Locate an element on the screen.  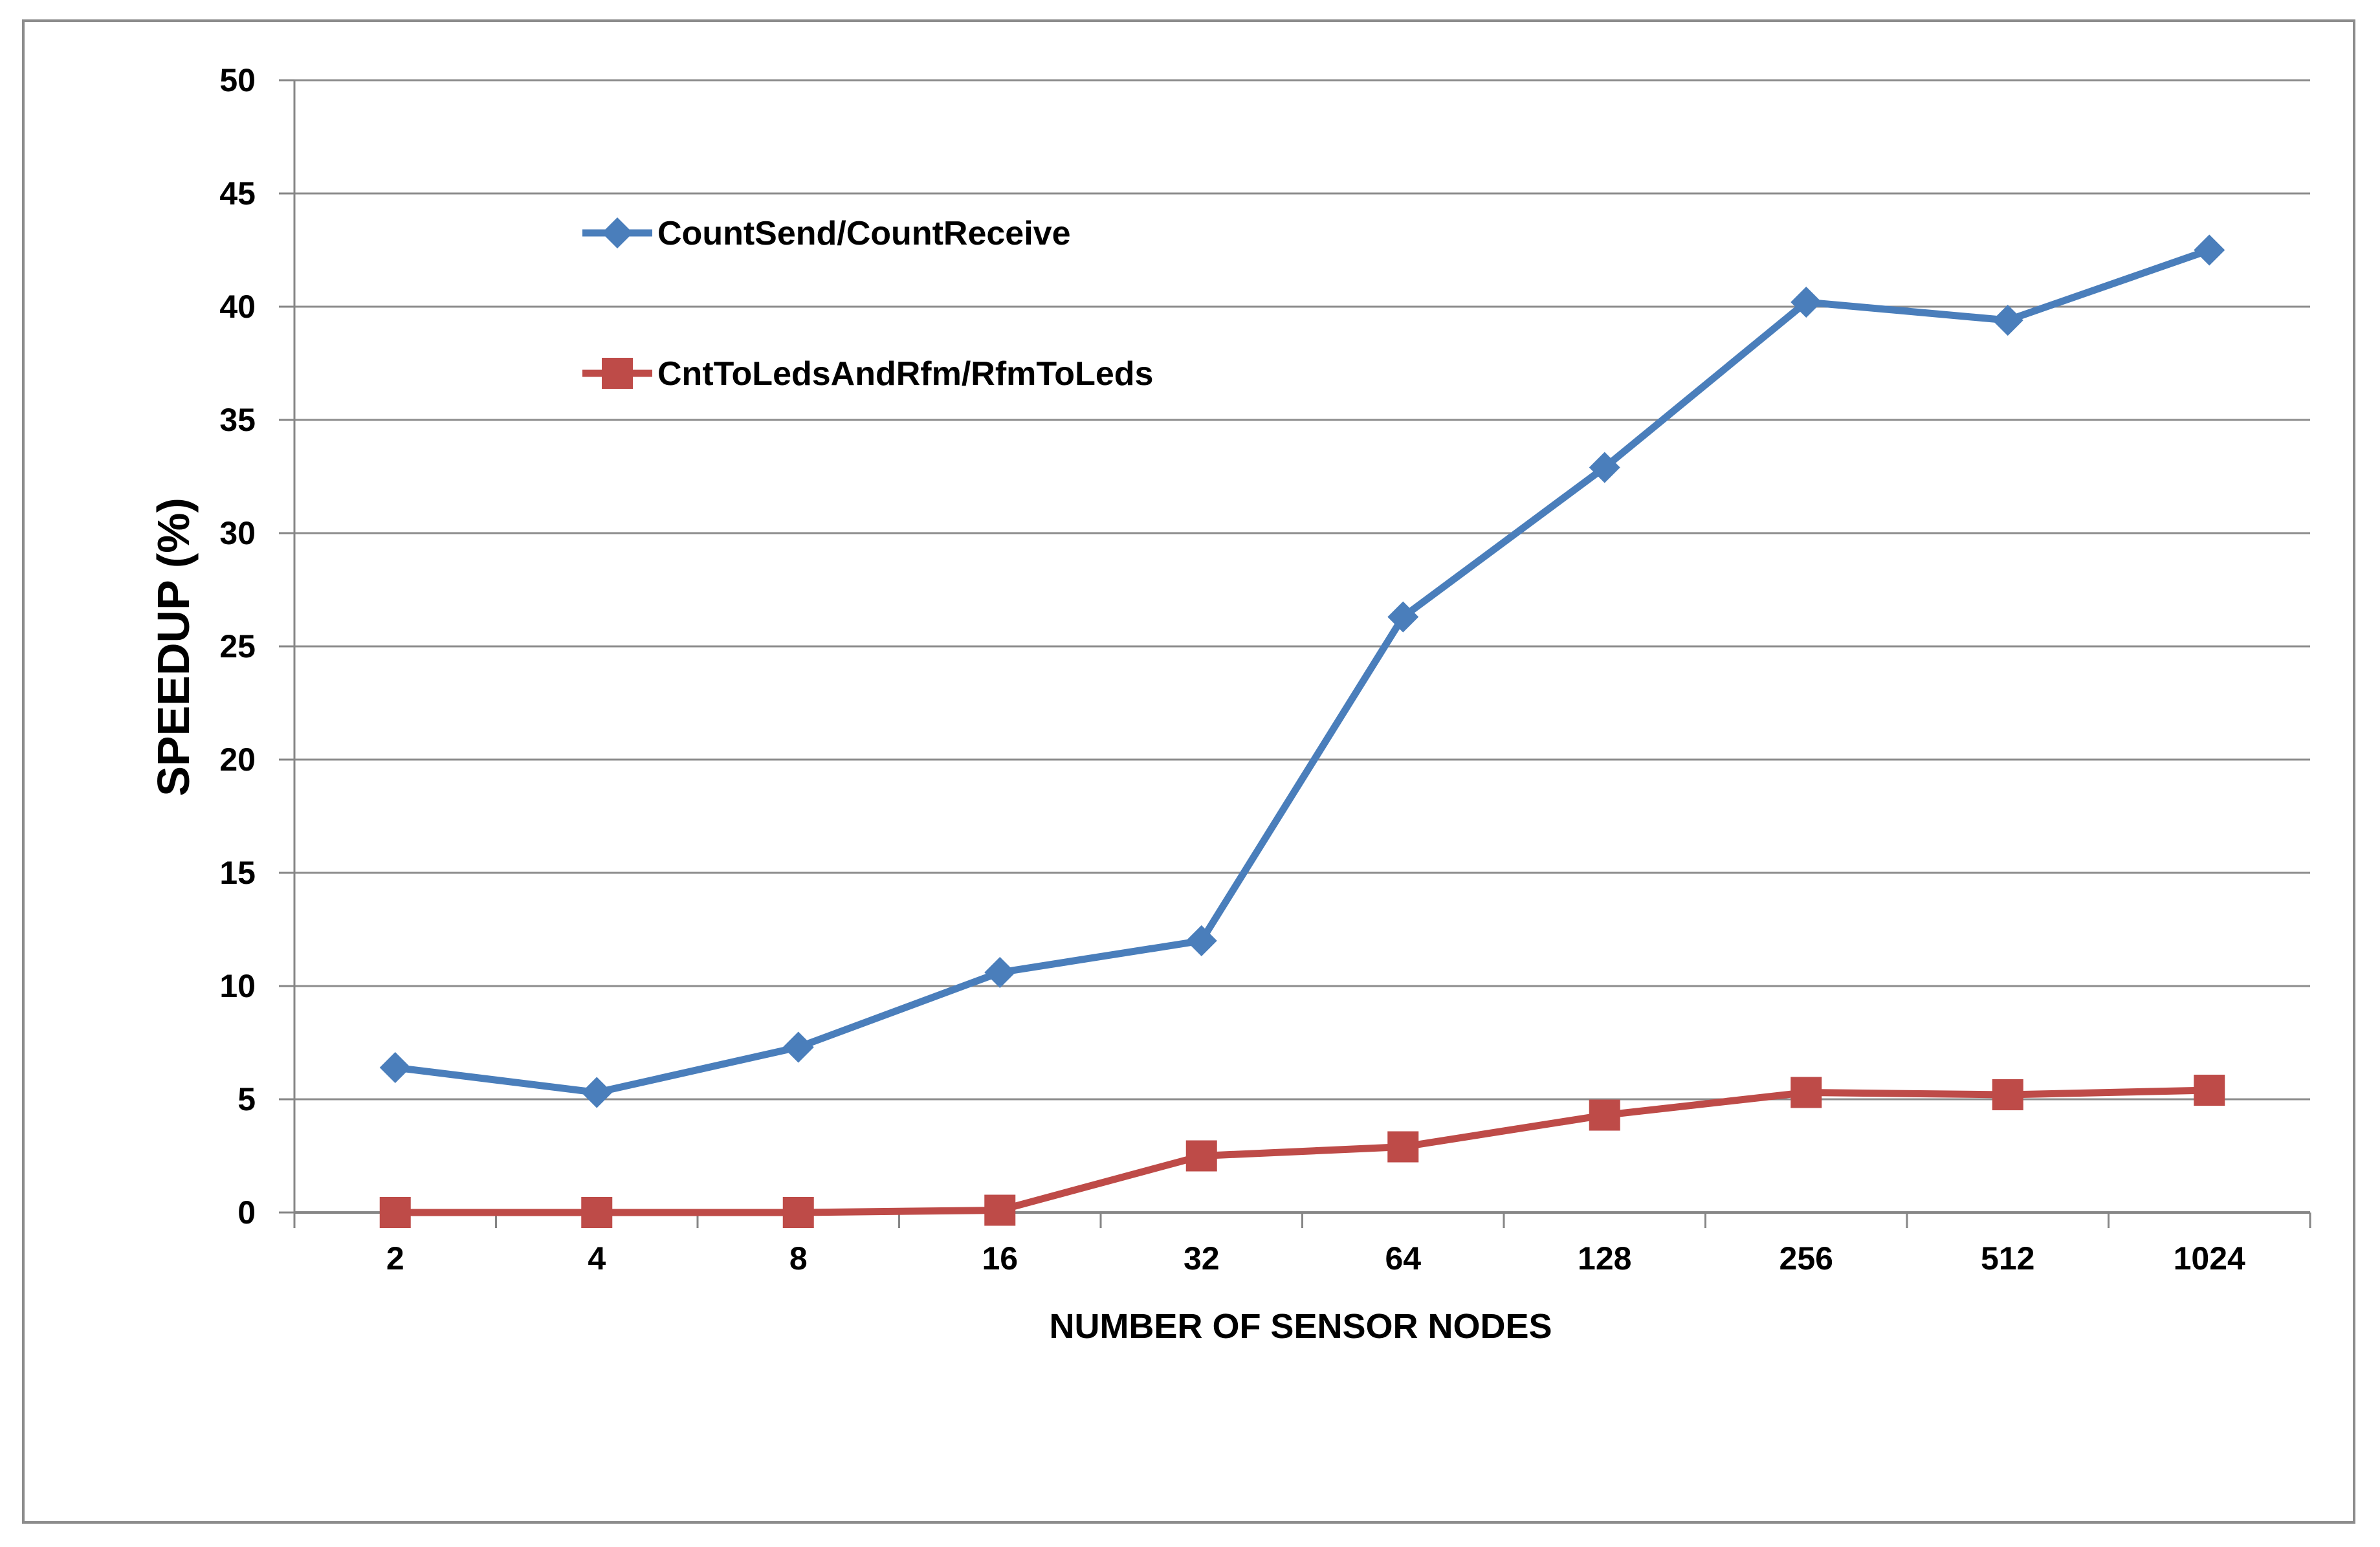
x-tick-label: 16 is located at coordinates (1000, 1259).